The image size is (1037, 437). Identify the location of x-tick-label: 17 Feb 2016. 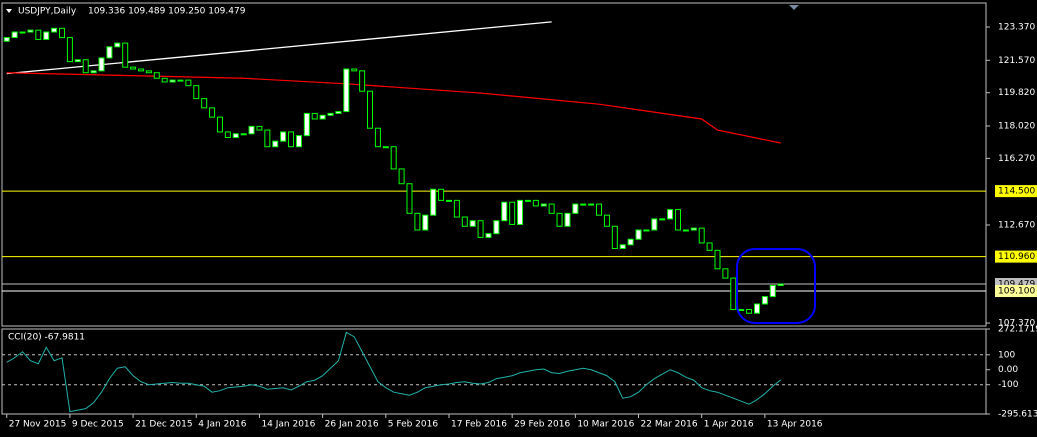
(479, 425).